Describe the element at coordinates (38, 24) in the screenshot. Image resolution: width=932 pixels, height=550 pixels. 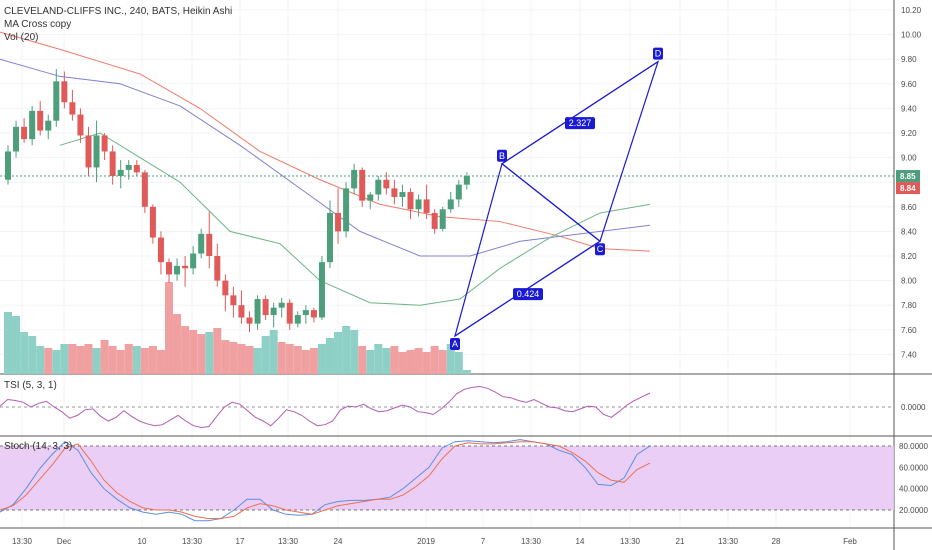
I see `ma-legend: MA Cross copy` at that location.